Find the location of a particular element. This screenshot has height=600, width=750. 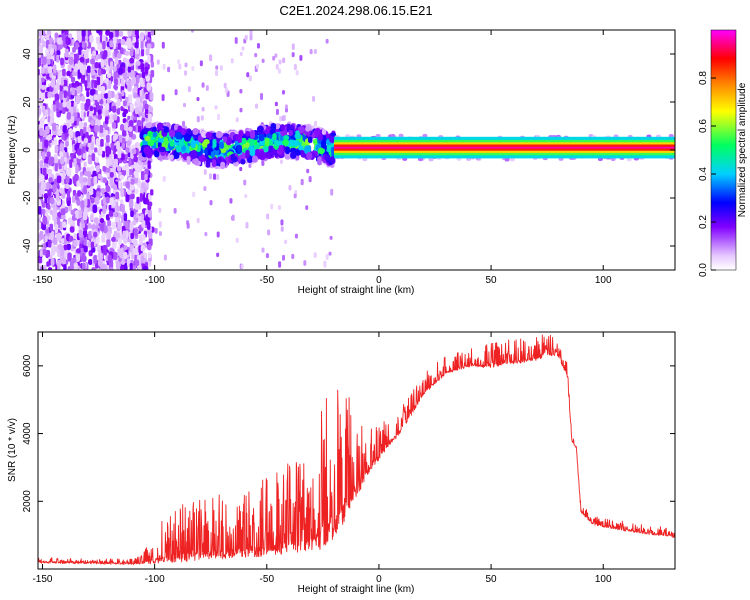

colorbar-tick-label: 0.2 is located at coordinates (703, 222).